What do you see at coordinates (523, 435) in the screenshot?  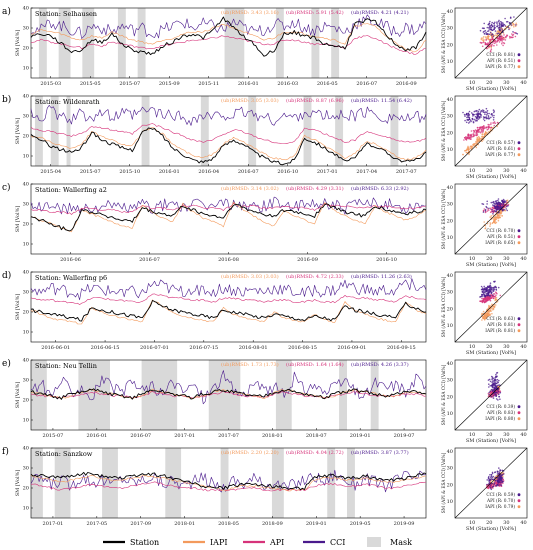 I see `scatter-x-tick-label: 40` at bounding box center [523, 435].